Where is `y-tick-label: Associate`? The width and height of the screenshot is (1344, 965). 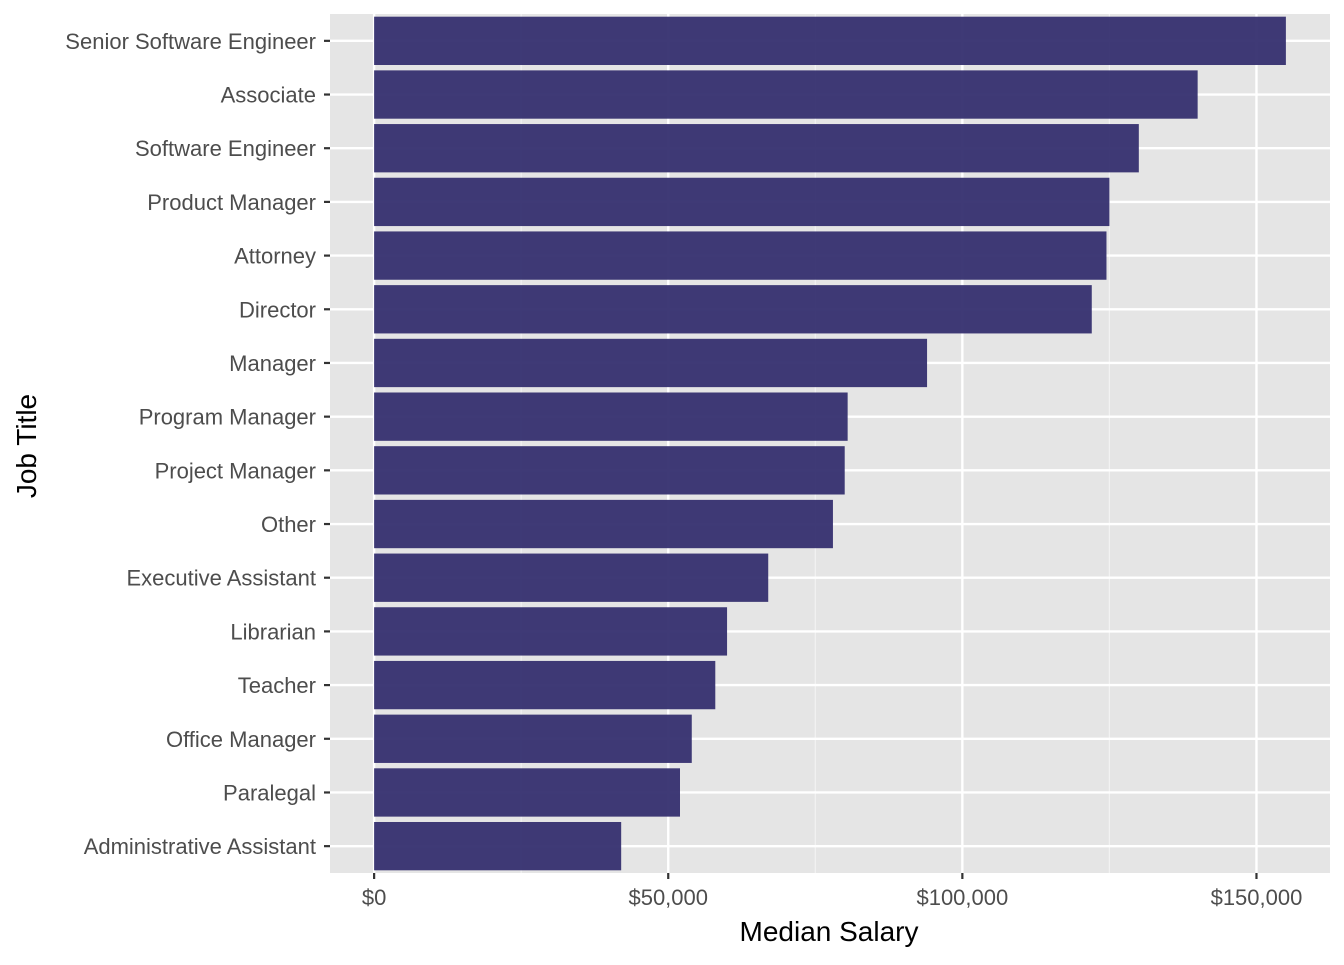
y-tick-label: Associate is located at coordinates (268, 95).